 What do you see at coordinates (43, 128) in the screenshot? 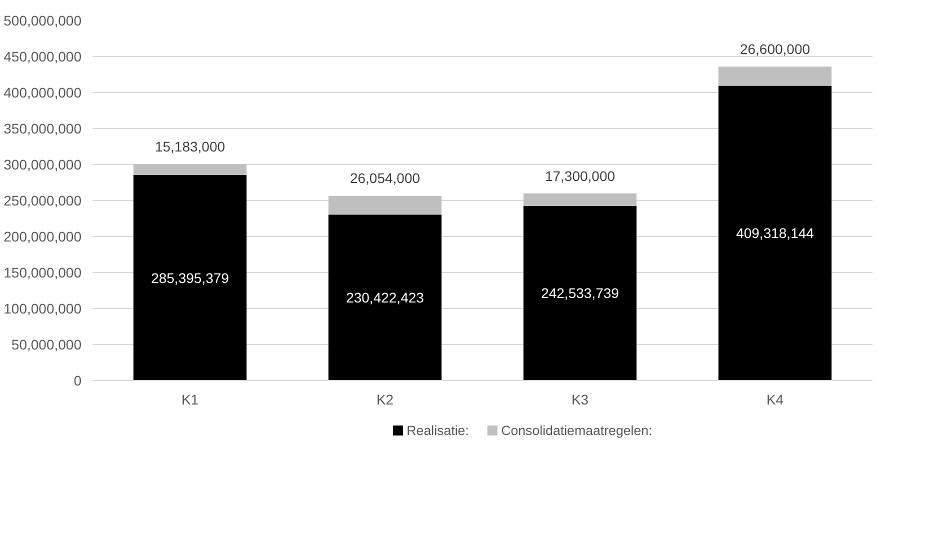
I see `y-tick-label: 350,000,000` at bounding box center [43, 128].